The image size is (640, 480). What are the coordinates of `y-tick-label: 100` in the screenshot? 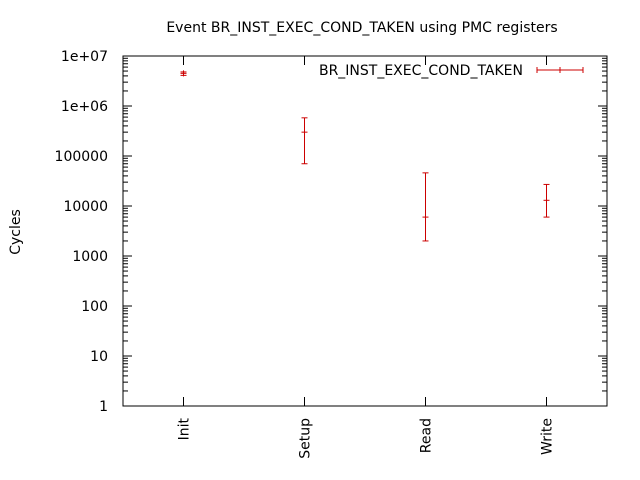 It's located at (94, 307).